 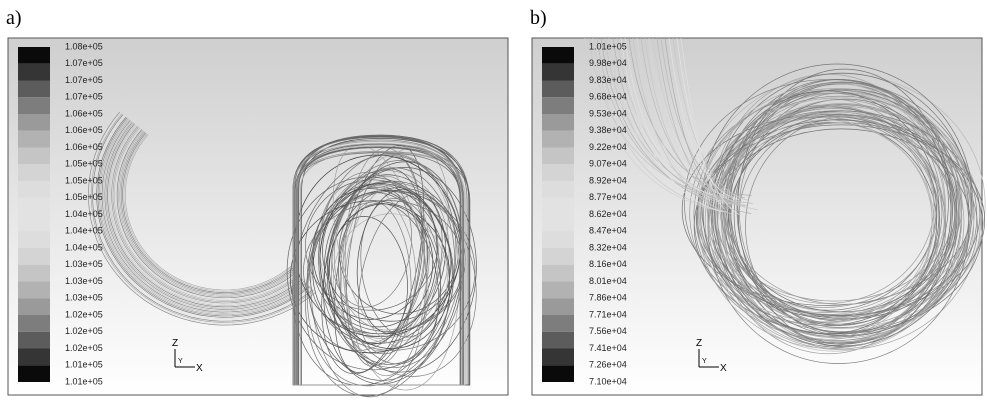 I want to click on colorbar-label: 7.10e+04, so click(x=608, y=381).